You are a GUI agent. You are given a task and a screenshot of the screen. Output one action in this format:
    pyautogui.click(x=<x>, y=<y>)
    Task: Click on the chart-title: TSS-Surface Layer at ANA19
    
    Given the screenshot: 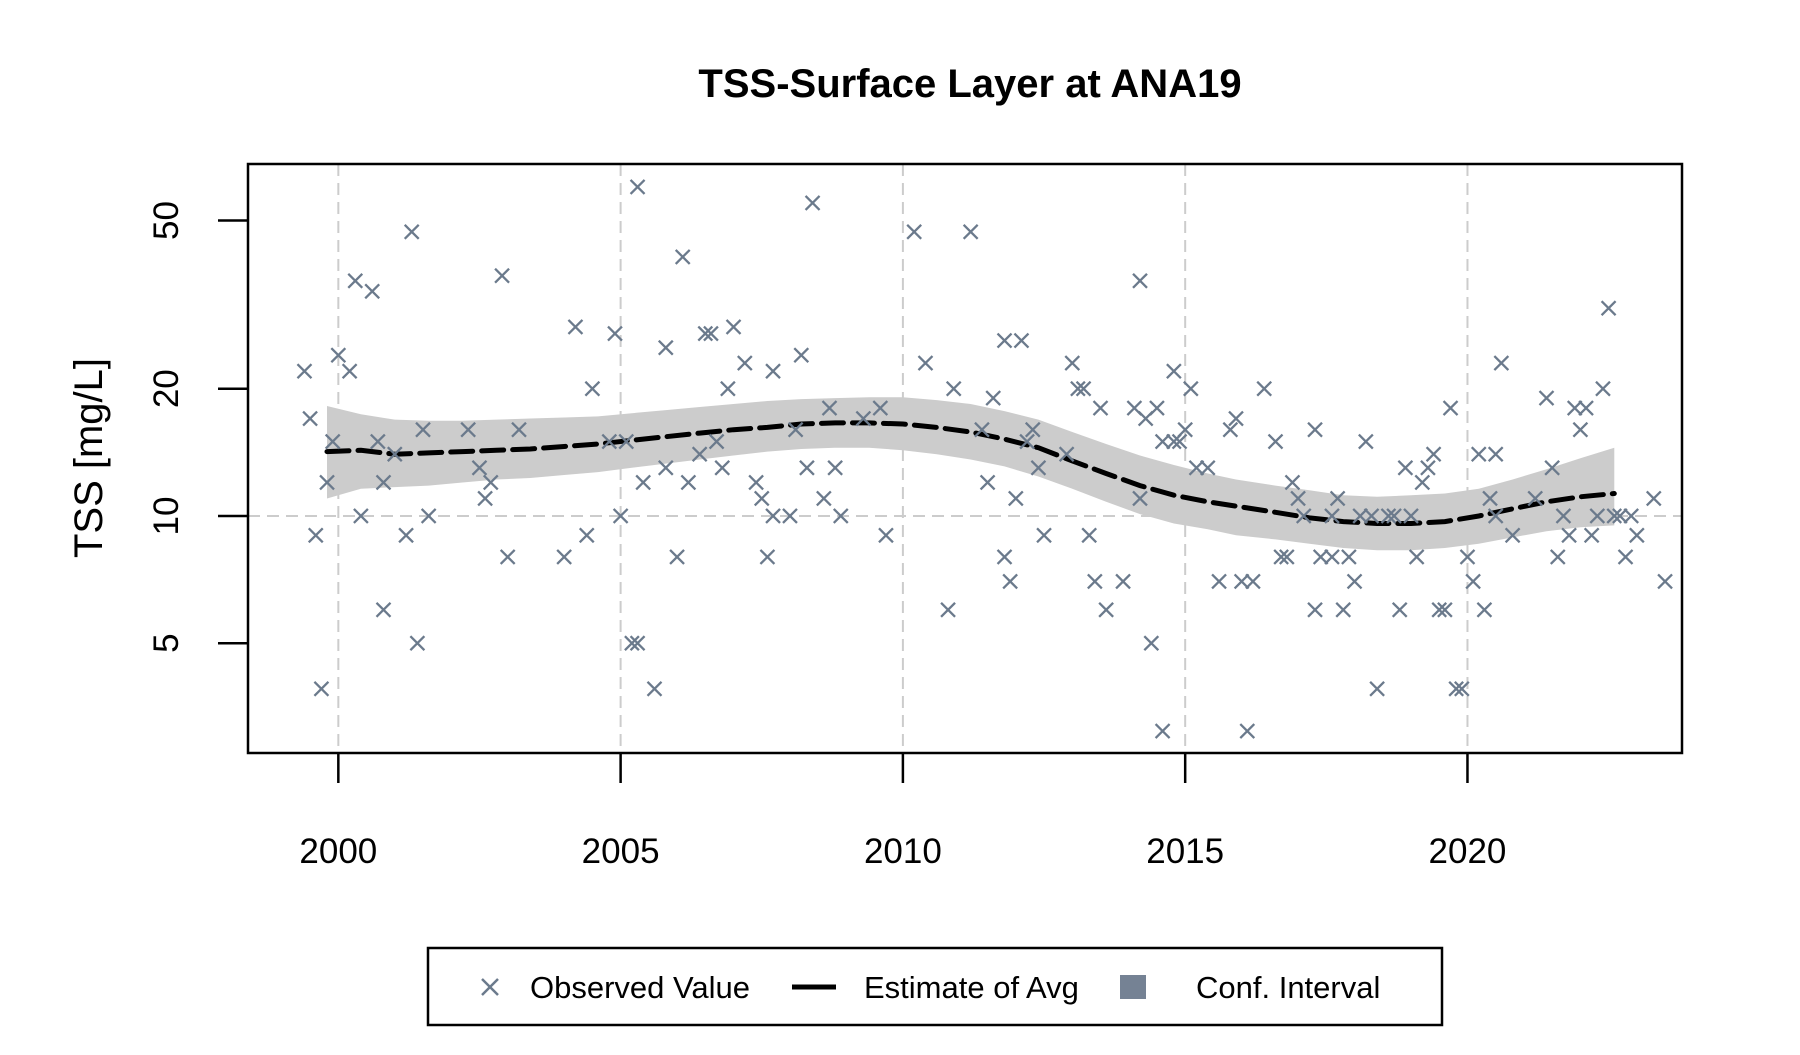 What is the action you would take?
    pyautogui.click(x=969, y=84)
    